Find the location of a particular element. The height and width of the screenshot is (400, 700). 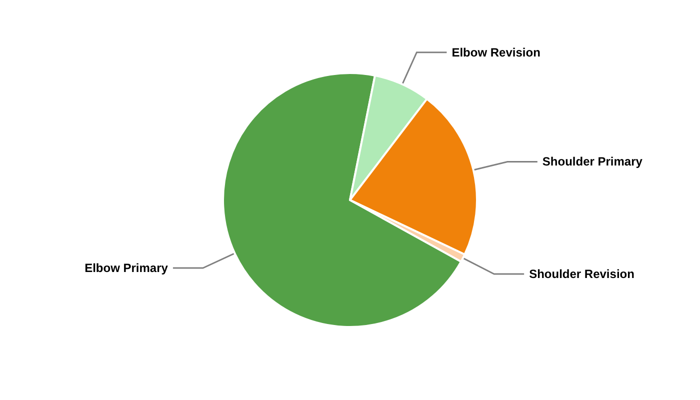

slice-label: Shoulder Revision is located at coordinates (581, 274).